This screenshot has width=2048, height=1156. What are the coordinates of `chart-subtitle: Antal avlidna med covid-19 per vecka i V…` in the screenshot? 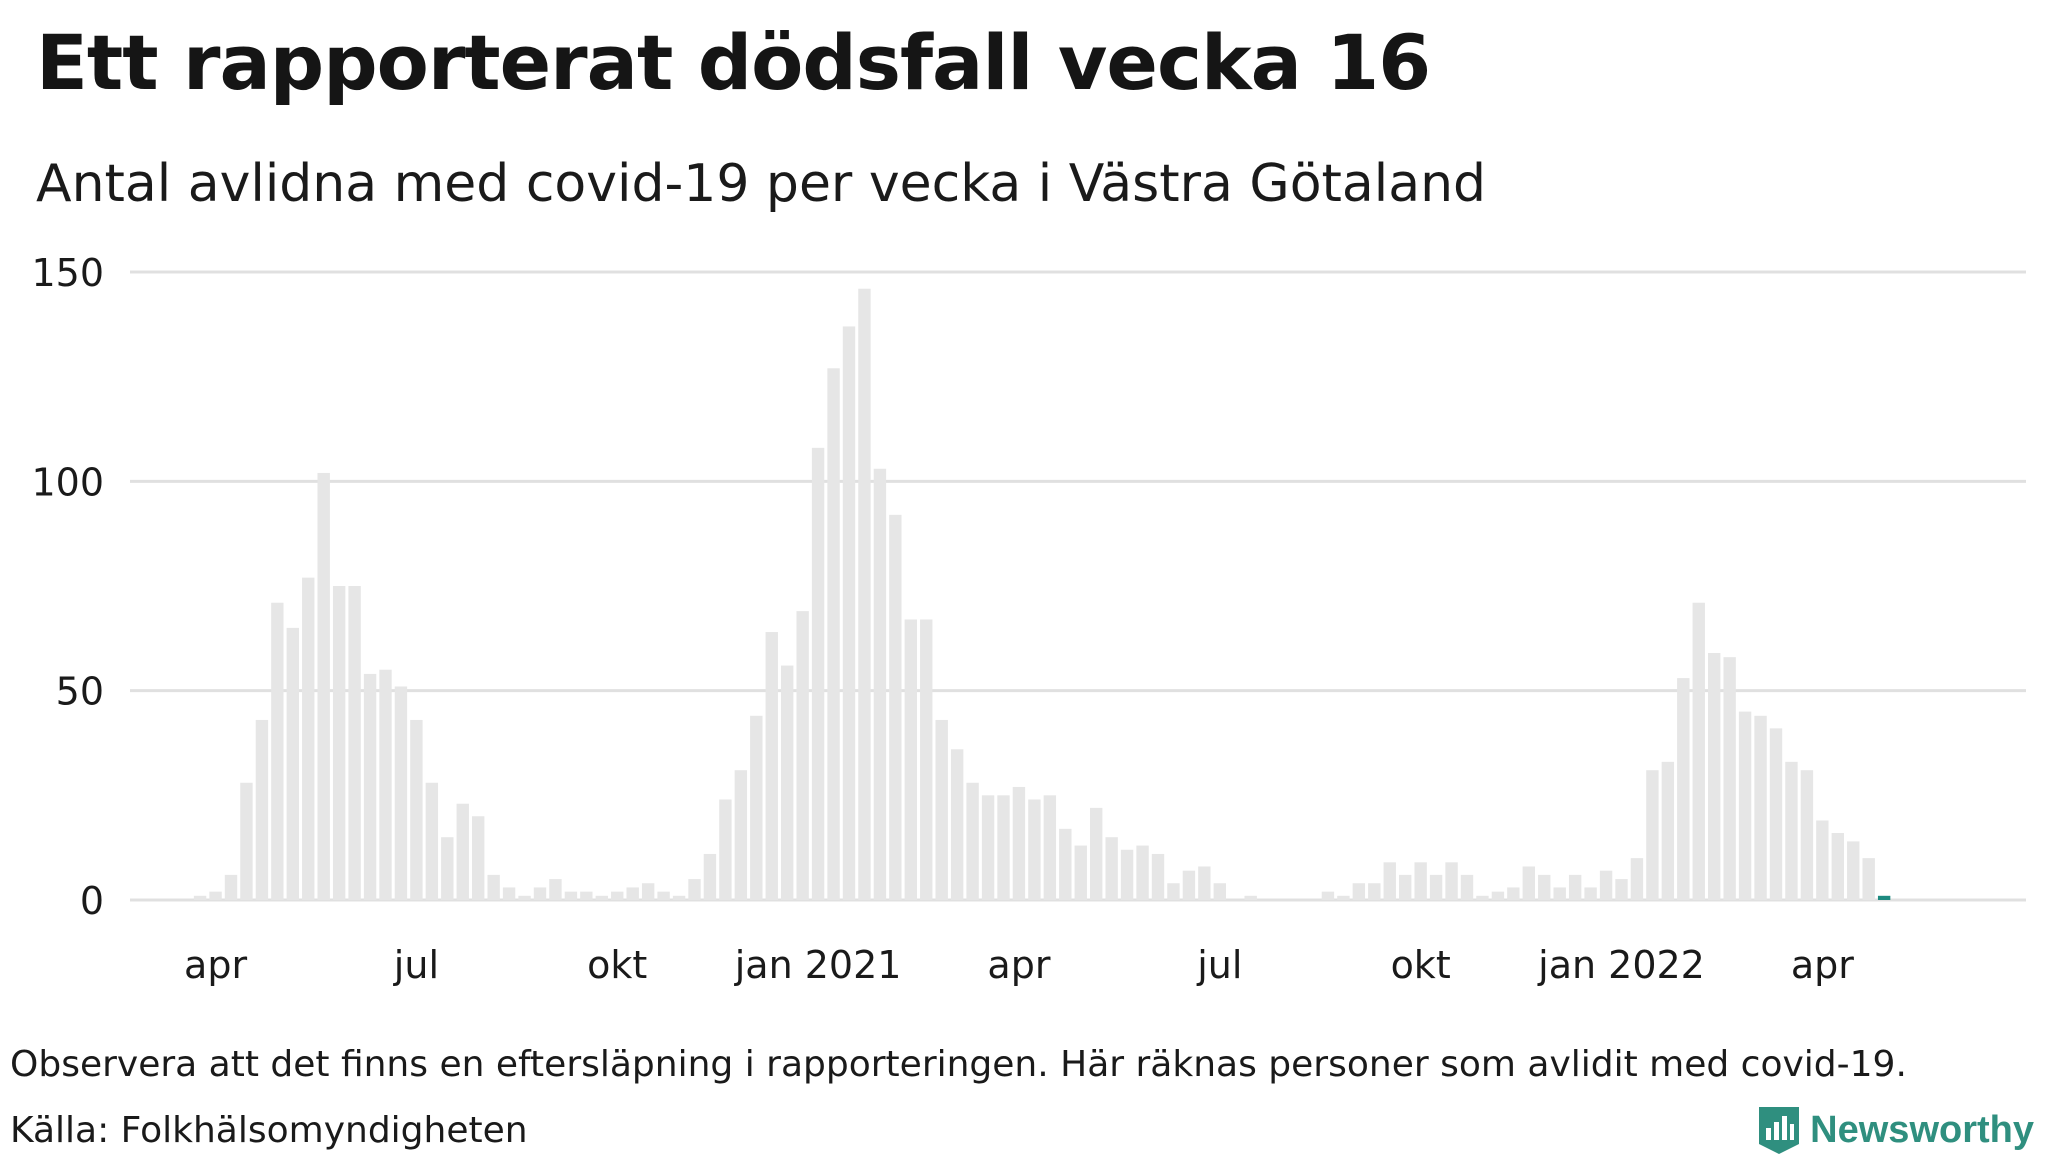 It's located at (761, 184).